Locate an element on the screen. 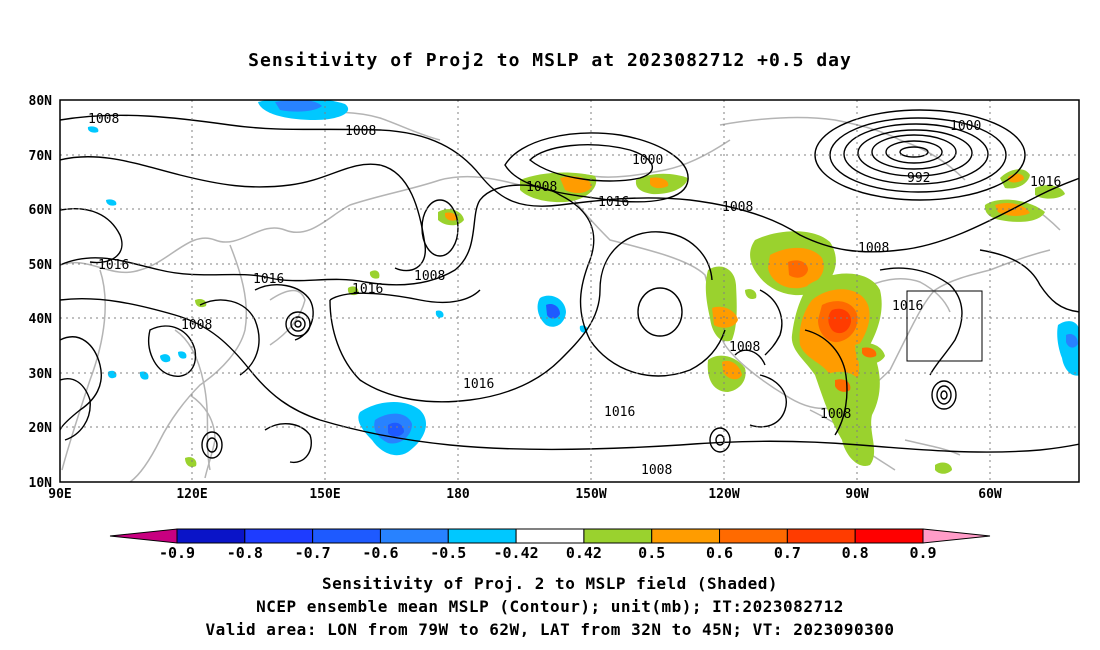  colorbar-label: 0.42 is located at coordinates (584, 553).